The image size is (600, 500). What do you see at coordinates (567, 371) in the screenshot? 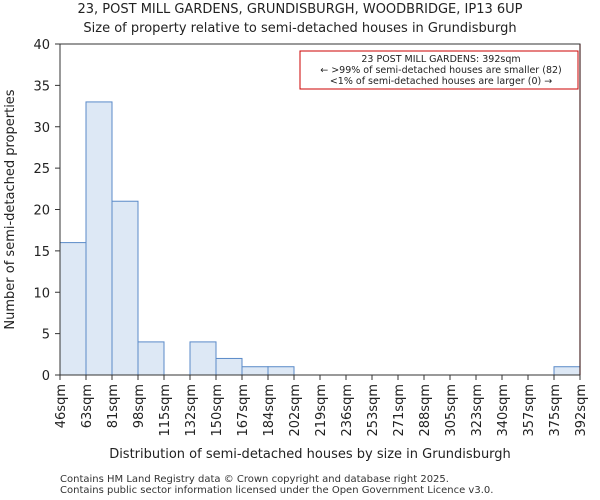
I see `bar-375sqm` at bounding box center [567, 371].